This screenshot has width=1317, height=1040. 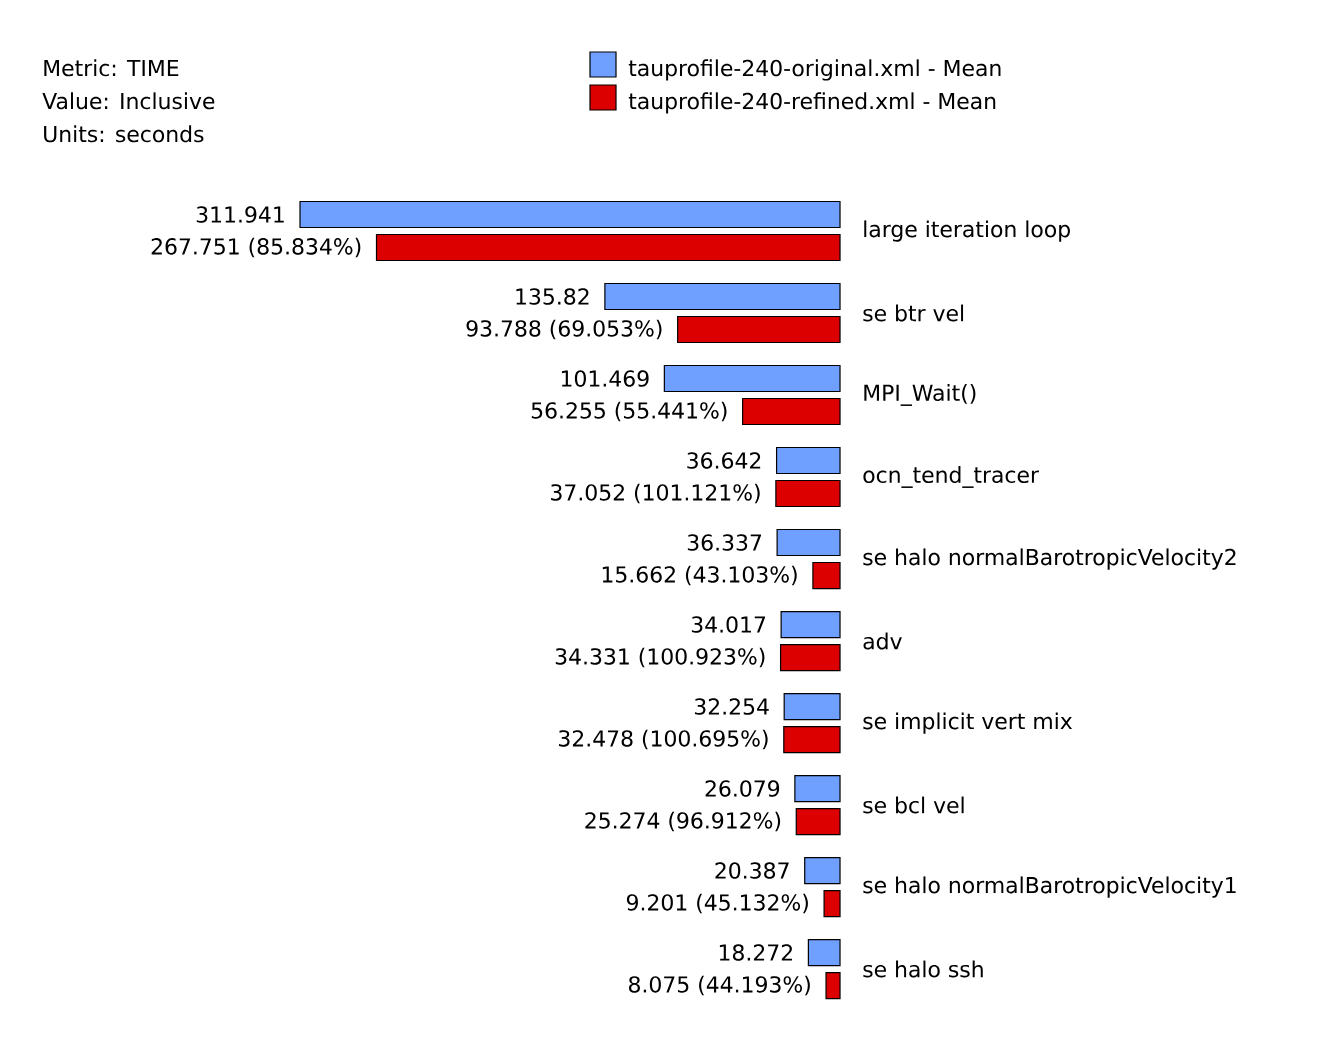 I want to click on data-label: 36.642, so click(x=724, y=460).